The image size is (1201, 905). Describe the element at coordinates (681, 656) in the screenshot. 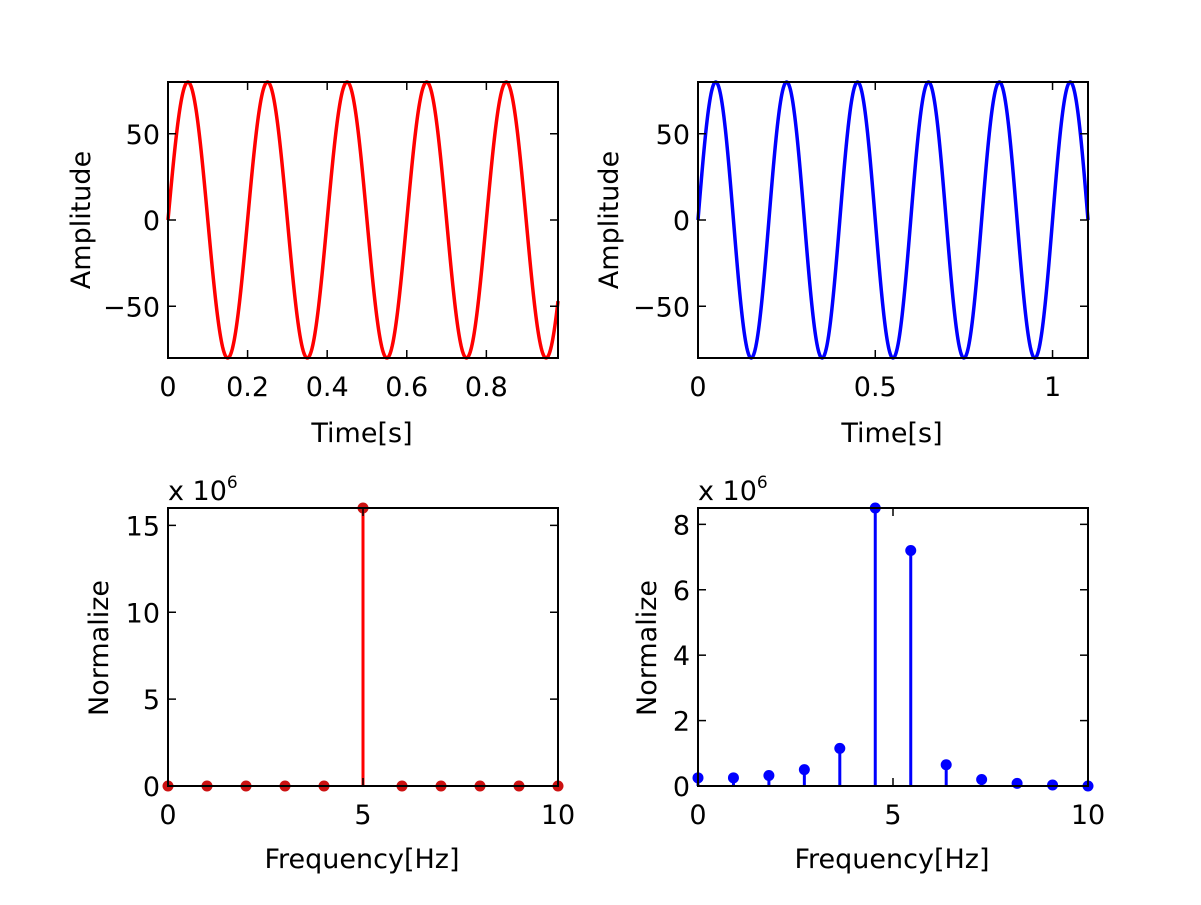

I see `y-tick-label: 4` at that location.